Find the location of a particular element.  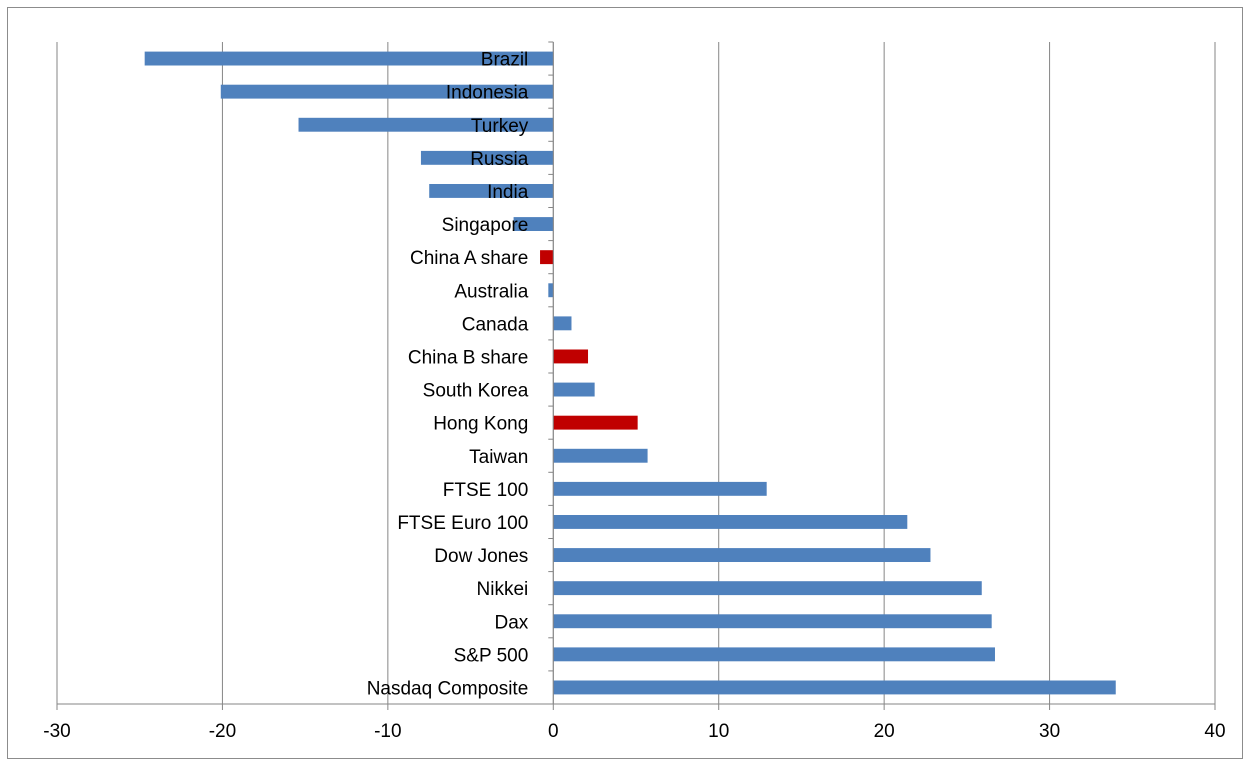

category-label: Dow Jones is located at coordinates (481, 556).